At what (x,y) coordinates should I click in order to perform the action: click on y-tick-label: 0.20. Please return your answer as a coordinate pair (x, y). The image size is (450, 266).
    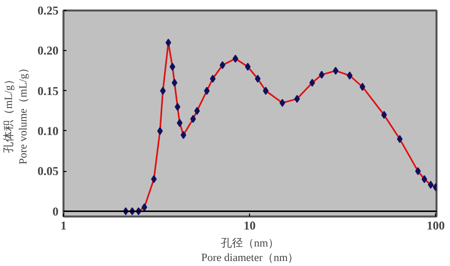
    Looking at the image, I should click on (48, 51).